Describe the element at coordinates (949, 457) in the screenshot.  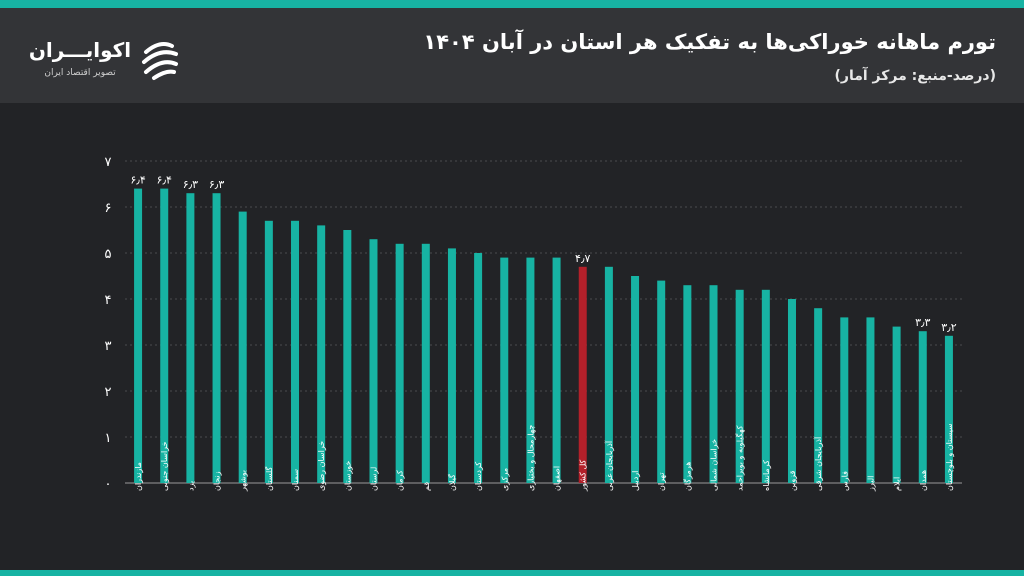
I see `x-tick-label: سیستان و بلوچستان` at that location.